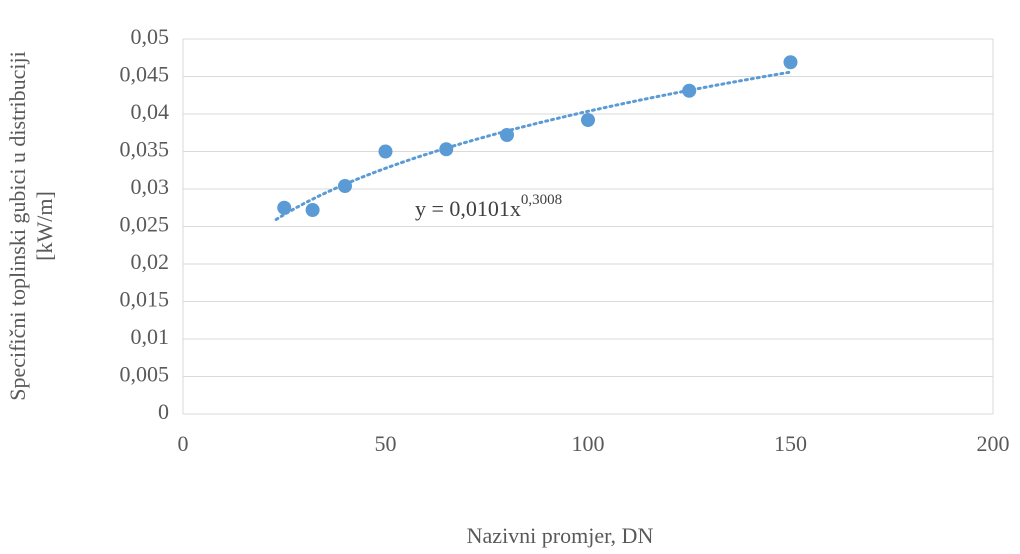 This screenshot has height=554, width=1020. I want to click on equation-exponent: 0,3008, so click(541, 200).